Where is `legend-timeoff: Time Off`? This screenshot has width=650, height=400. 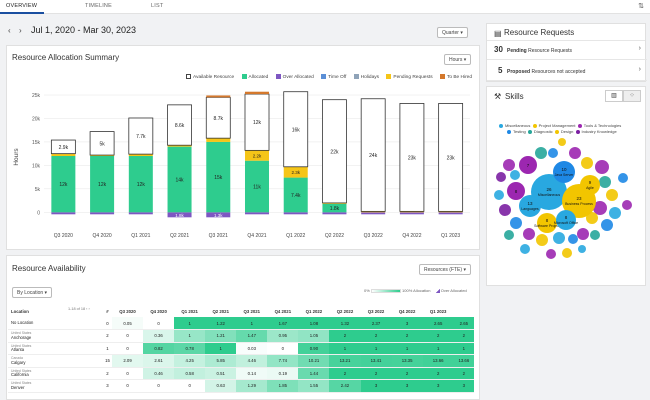
legend-timeoff: Time Off is located at coordinates (333, 77).